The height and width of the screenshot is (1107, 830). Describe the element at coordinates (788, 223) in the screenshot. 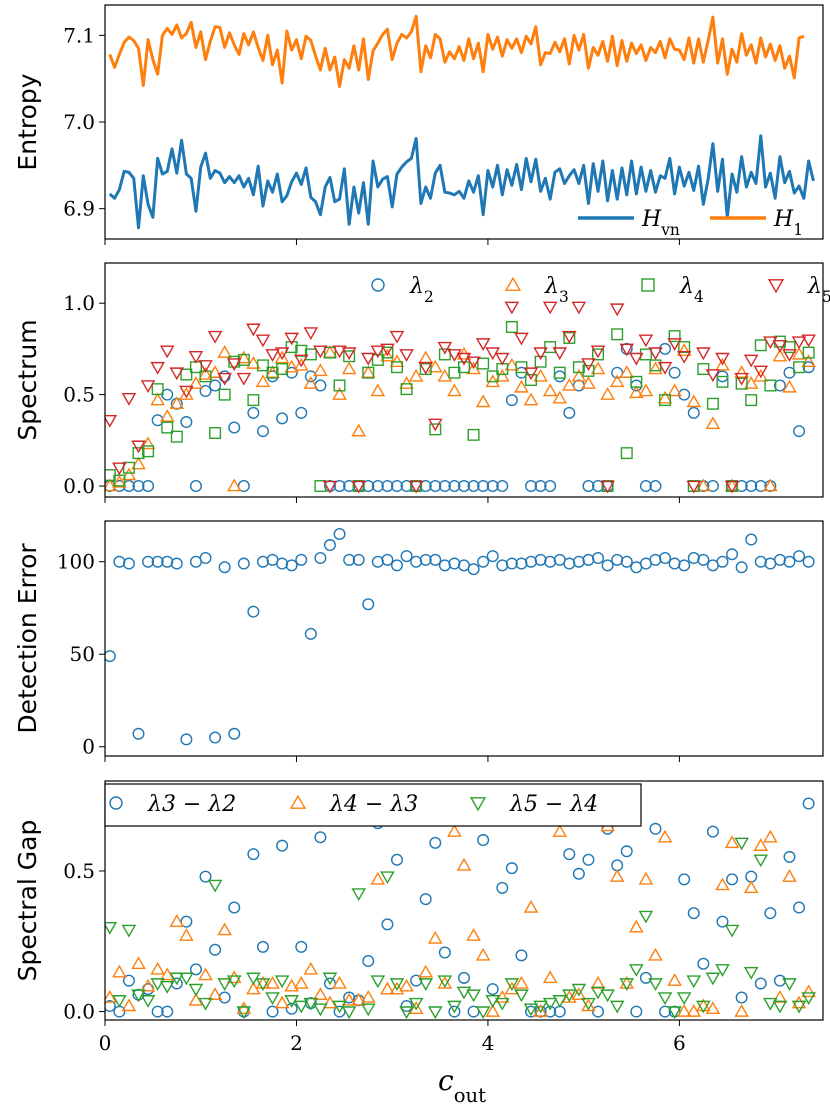

I see `legend-label: H1` at that location.